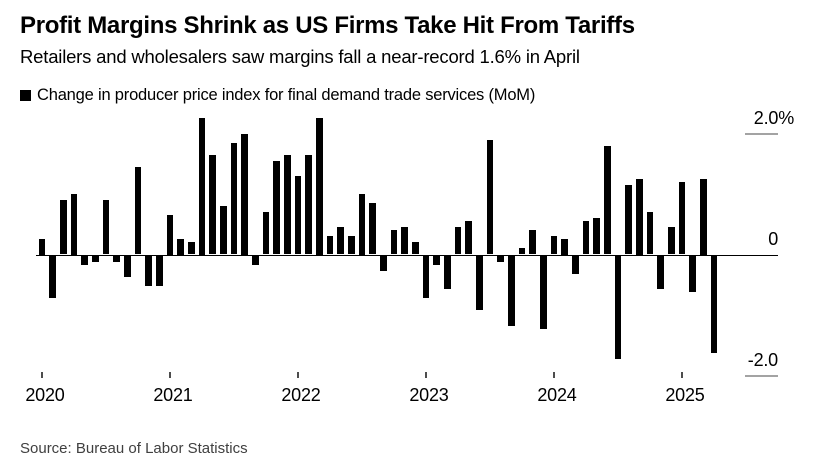 Image resolution: width=825 pixels, height=476 pixels. Describe the element at coordinates (773, 238) in the screenshot. I see `y-axis-label: 0` at that location.